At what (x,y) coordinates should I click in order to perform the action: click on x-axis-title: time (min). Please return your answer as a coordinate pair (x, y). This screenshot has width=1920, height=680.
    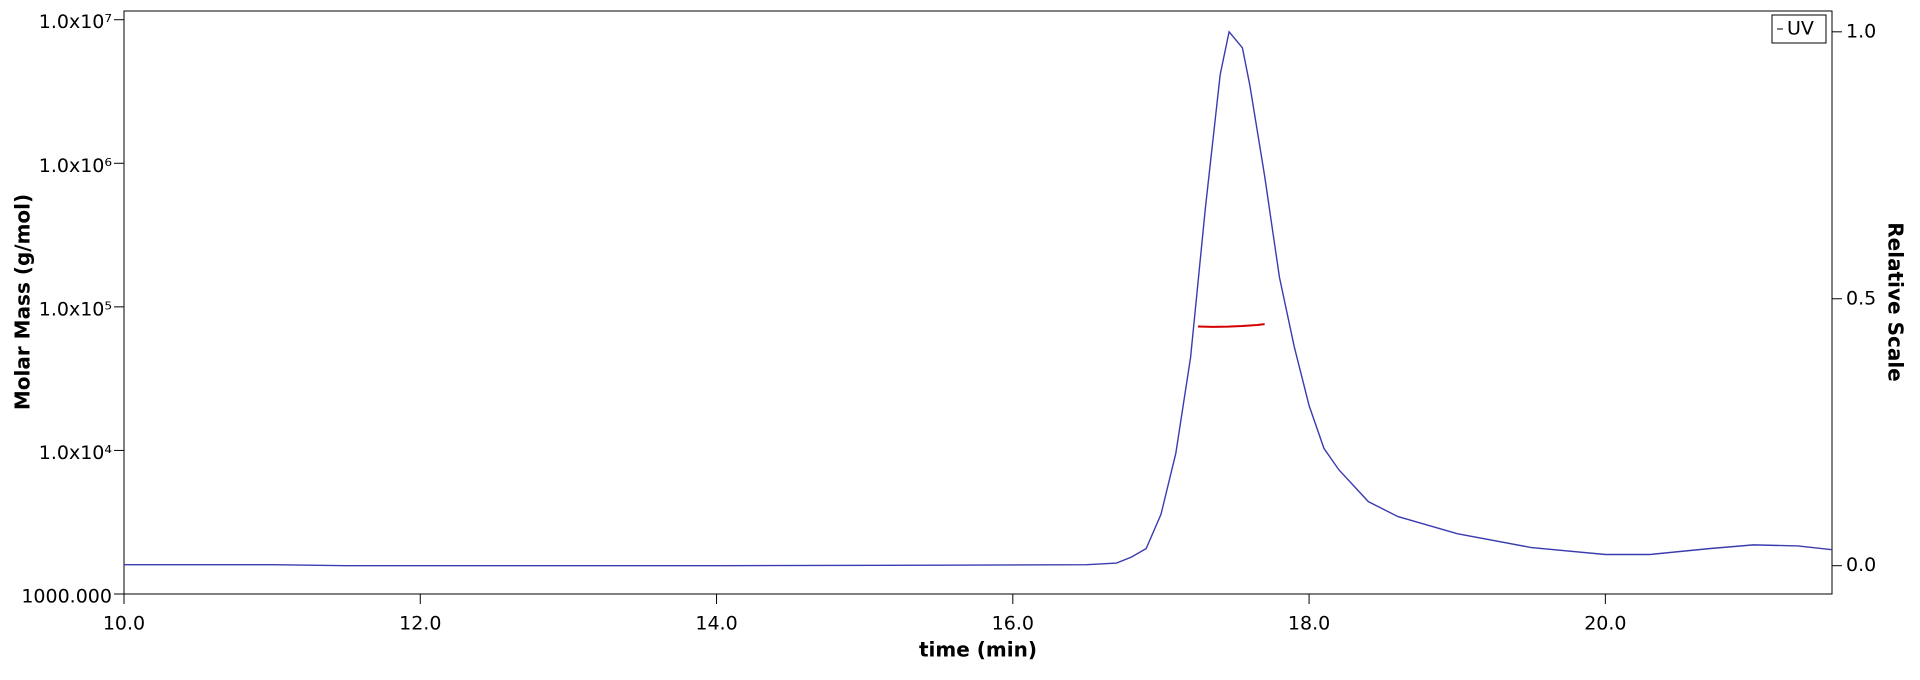
    Looking at the image, I should click on (978, 650).